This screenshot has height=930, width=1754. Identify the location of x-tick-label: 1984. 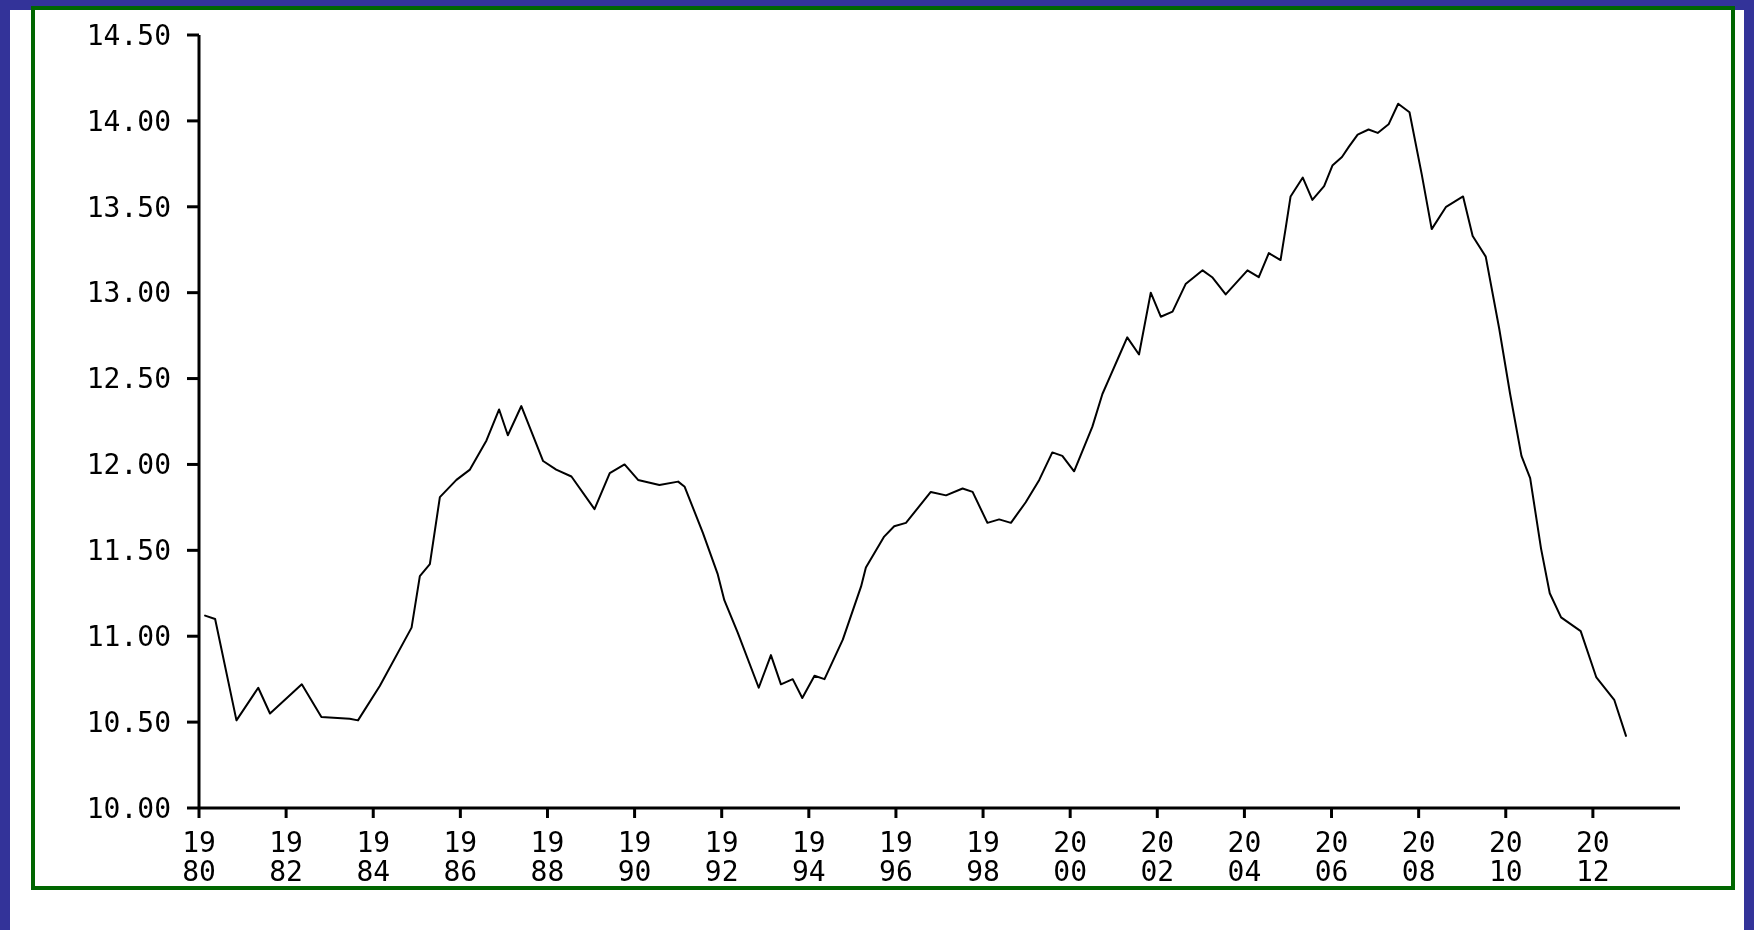
(373, 857).